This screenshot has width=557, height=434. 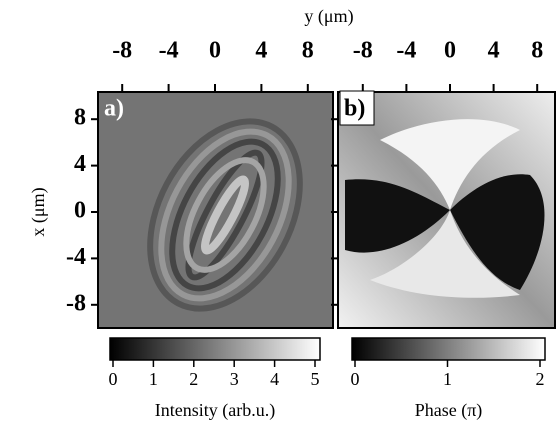 What do you see at coordinates (449, 410) in the screenshot?
I see `colorbar-label: Phase (π)` at bounding box center [449, 410].